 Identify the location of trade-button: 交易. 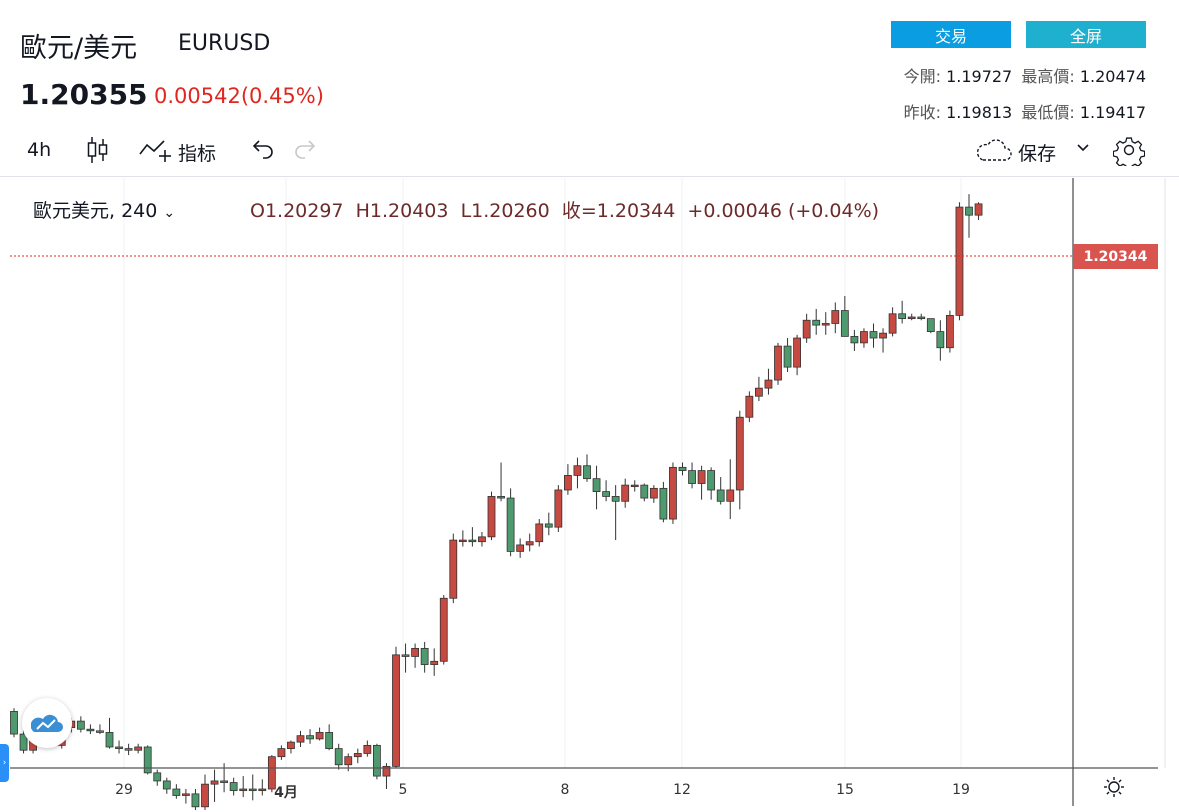
(951, 34).